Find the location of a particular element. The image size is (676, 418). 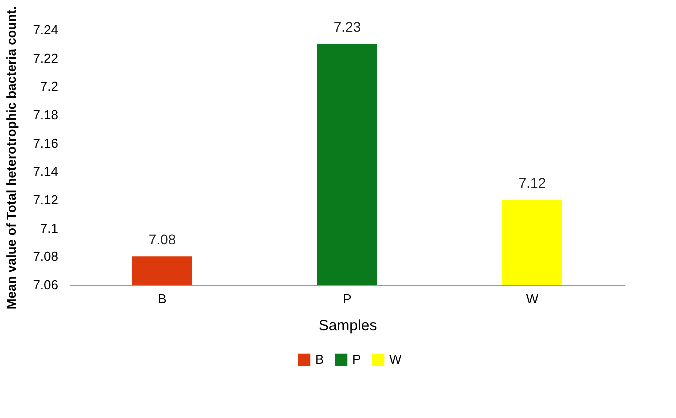

y-tick-label: 7.18 is located at coordinates (45, 115).